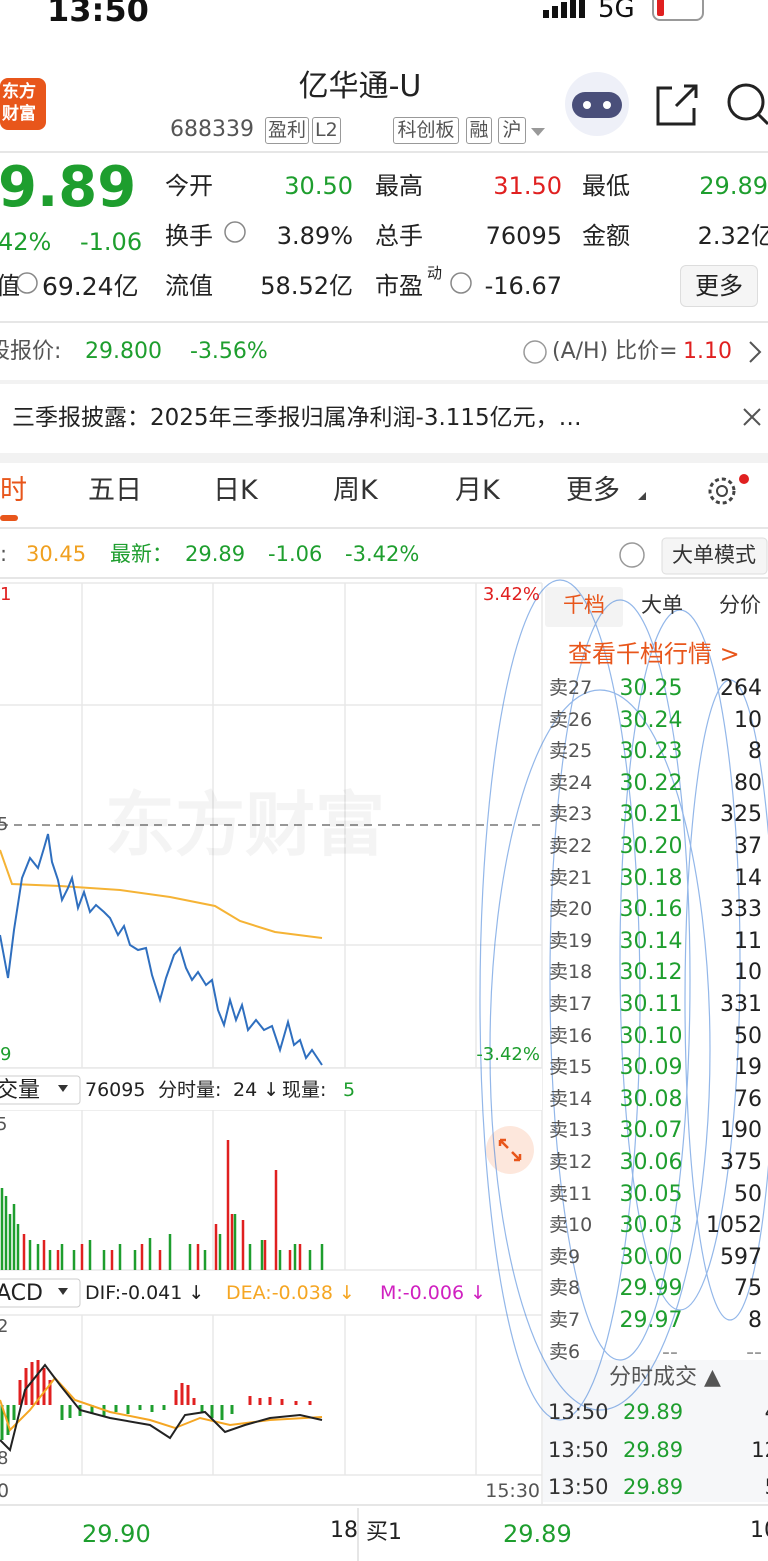 This screenshot has width=768, height=1561. Describe the element at coordinates (741, 1131) in the screenshot. I see `ask-volume: 190` at that location.